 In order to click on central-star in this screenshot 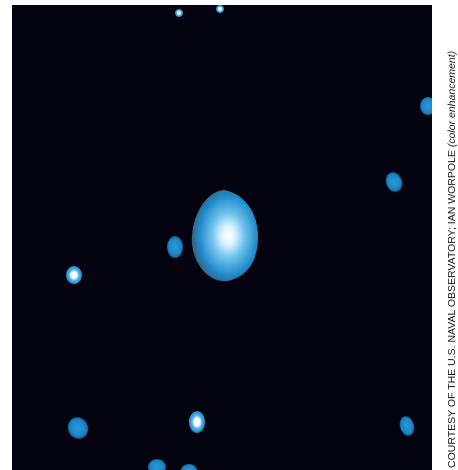, I will do `click(224, 236)`.